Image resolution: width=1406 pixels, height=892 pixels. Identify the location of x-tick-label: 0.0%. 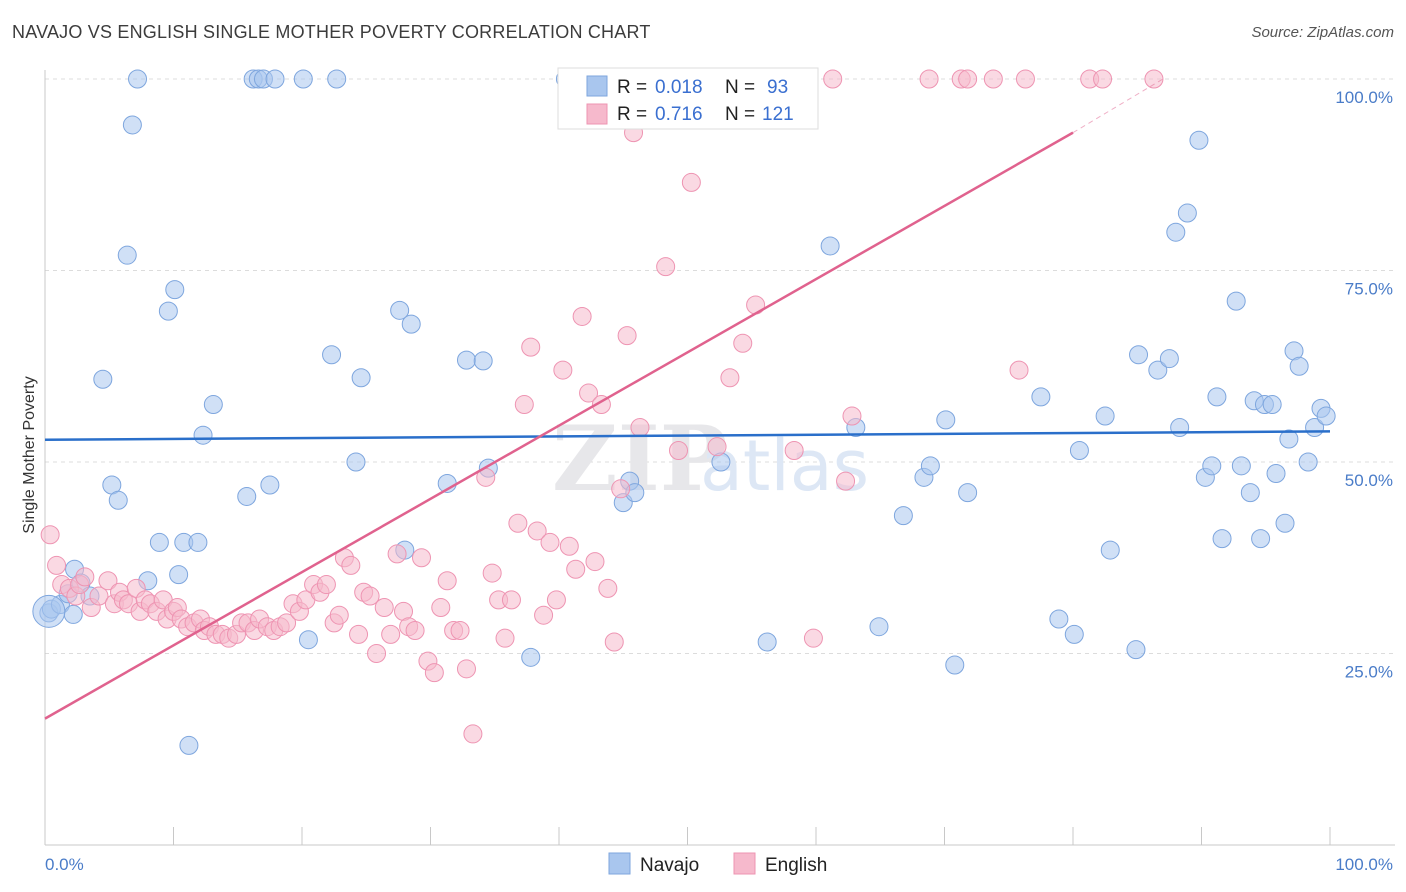
(64, 864).